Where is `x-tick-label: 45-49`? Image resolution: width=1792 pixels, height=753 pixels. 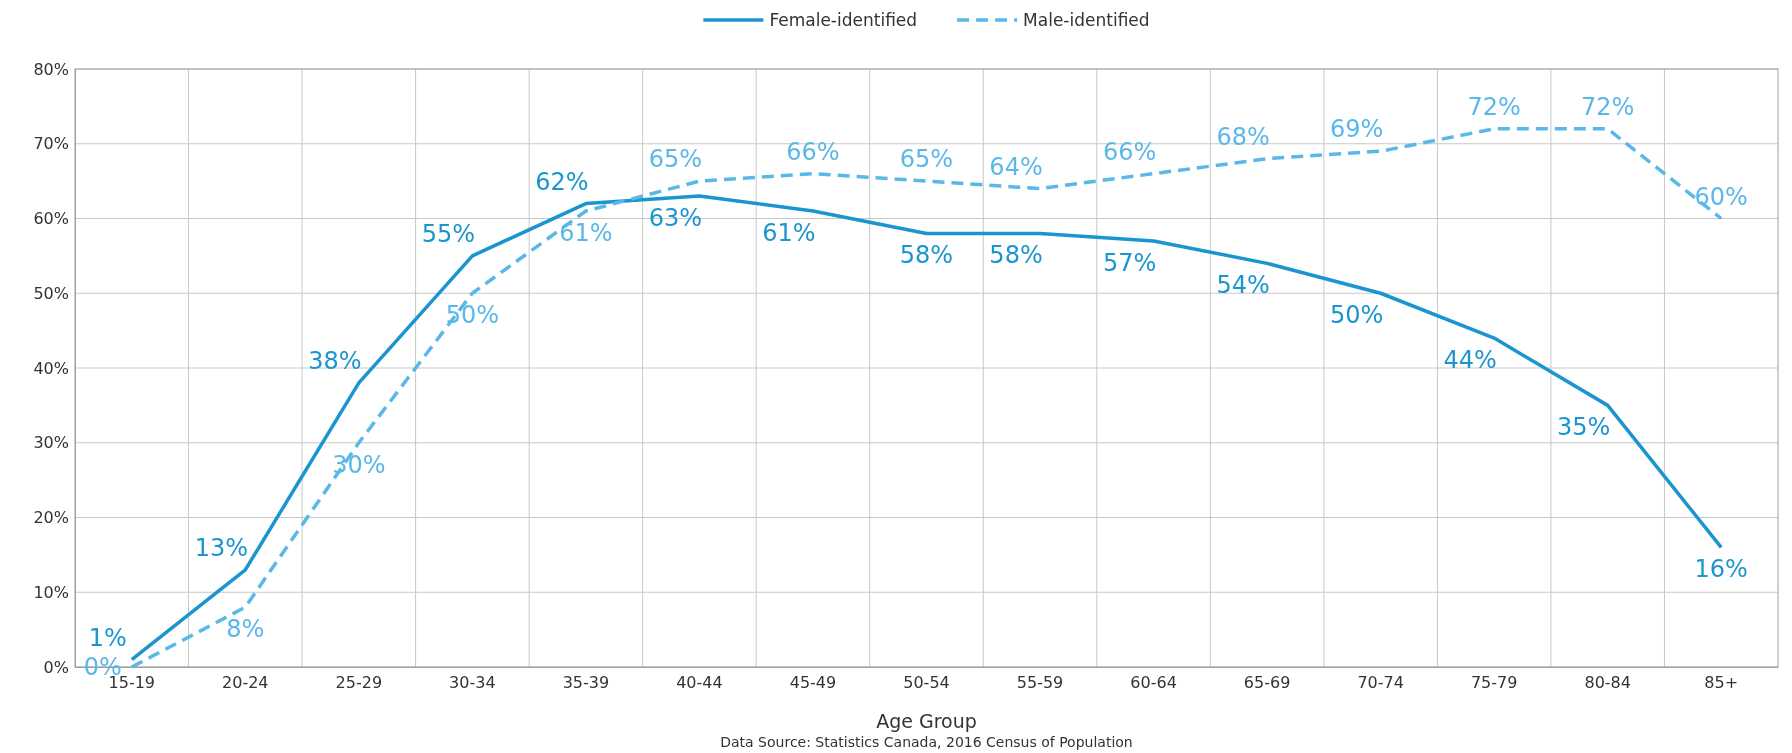 x-tick-label: 45-49 is located at coordinates (813, 683).